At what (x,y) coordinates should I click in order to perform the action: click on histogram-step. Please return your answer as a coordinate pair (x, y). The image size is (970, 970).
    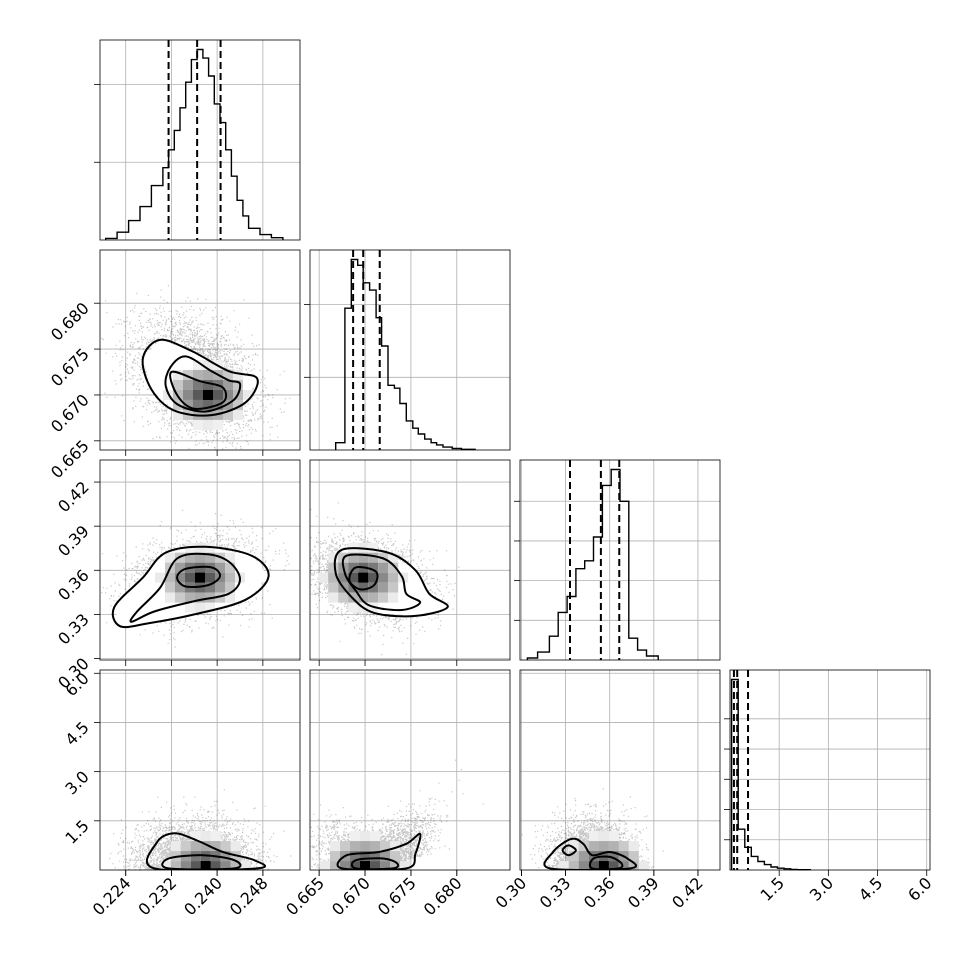
    Looking at the image, I should click on (770, 774).